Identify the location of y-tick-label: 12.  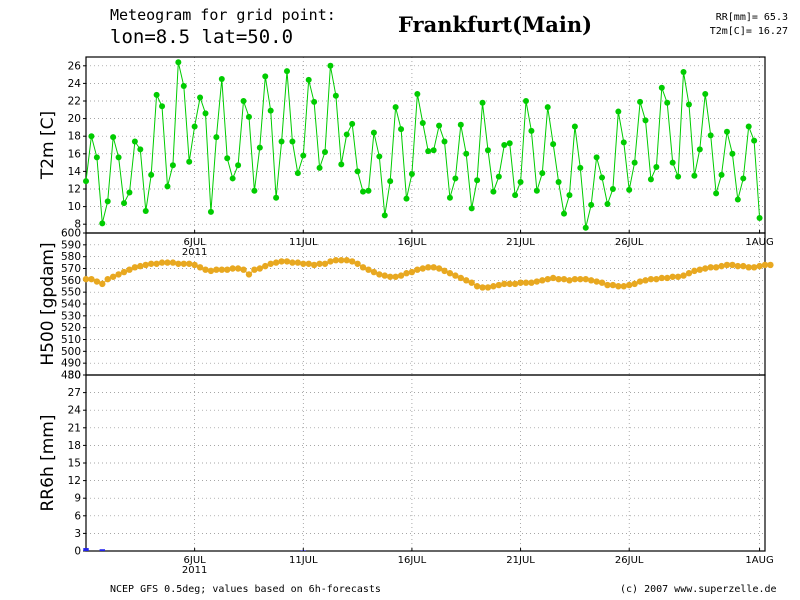
(74, 190).